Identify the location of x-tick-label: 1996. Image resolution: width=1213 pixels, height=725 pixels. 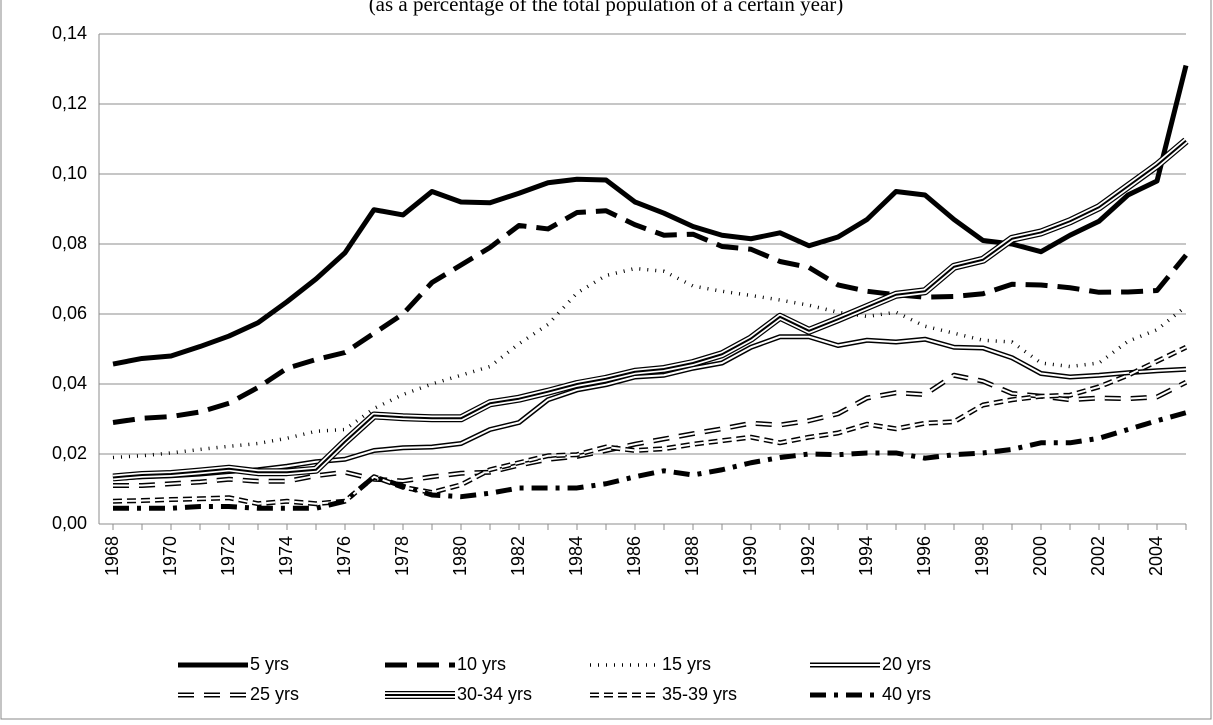
(924, 556).